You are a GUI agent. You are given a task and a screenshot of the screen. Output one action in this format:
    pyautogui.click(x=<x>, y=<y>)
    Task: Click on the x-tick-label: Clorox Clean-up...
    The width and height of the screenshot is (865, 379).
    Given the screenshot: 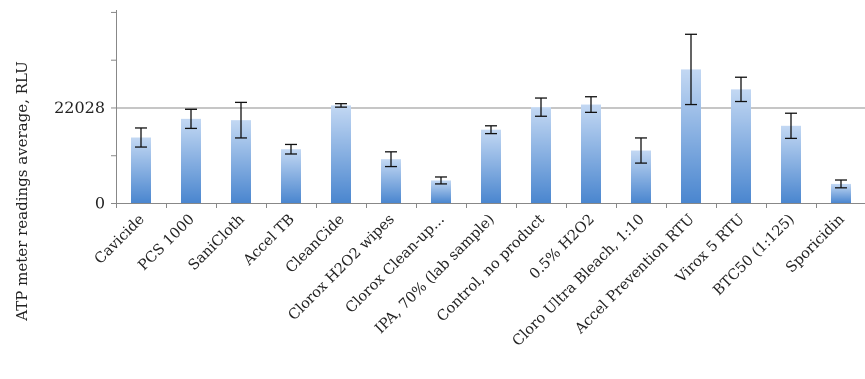 What is the action you would take?
    pyautogui.click(x=395, y=264)
    